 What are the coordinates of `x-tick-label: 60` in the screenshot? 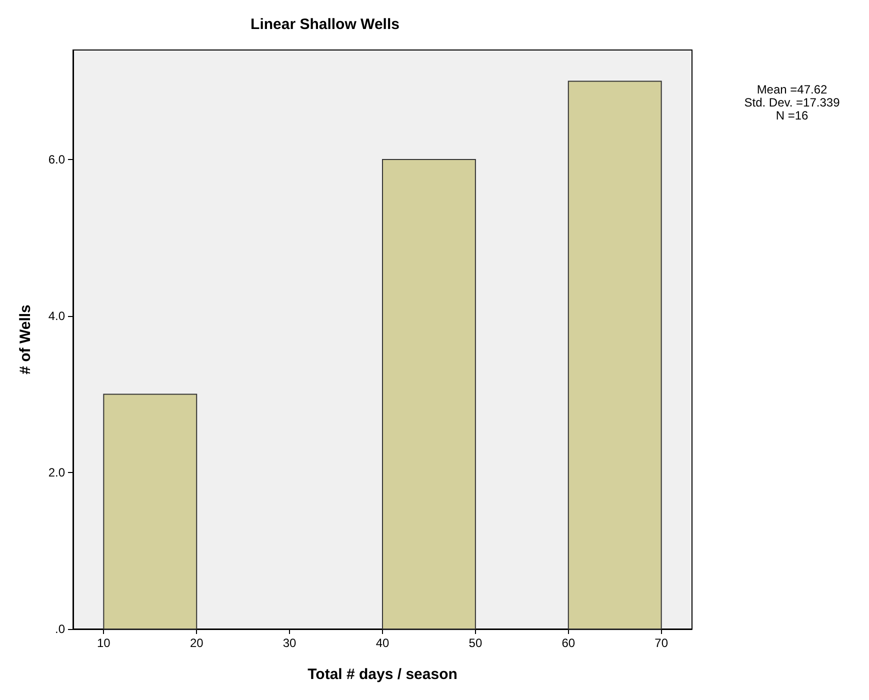 It's located at (569, 643).